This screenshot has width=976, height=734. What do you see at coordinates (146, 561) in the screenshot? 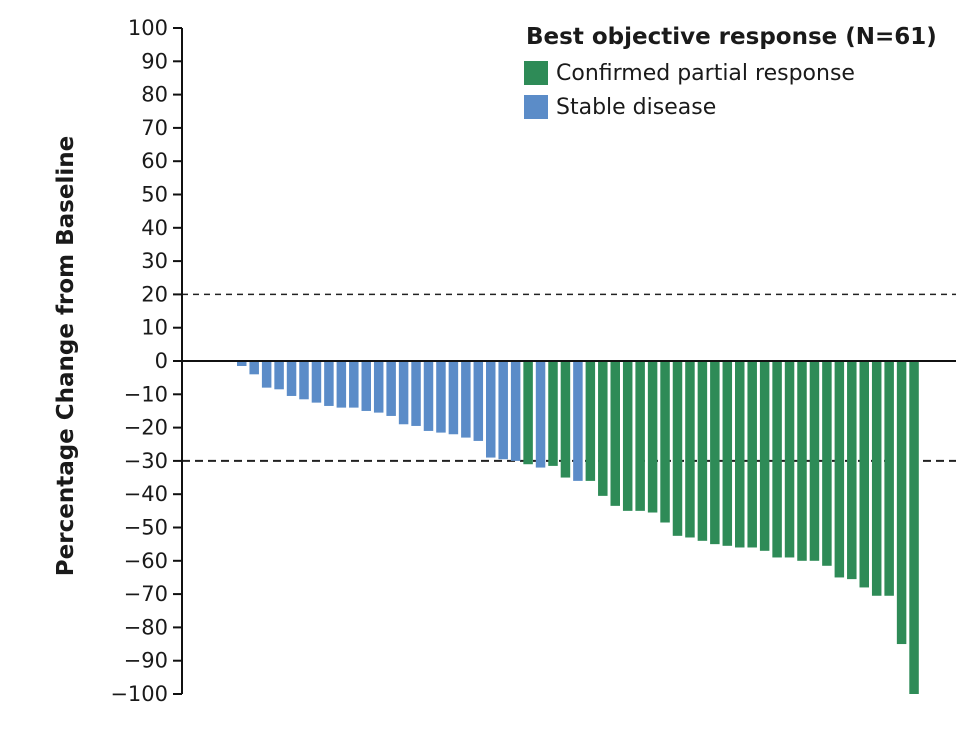
I see `y-tick-label: −60` at bounding box center [146, 561].